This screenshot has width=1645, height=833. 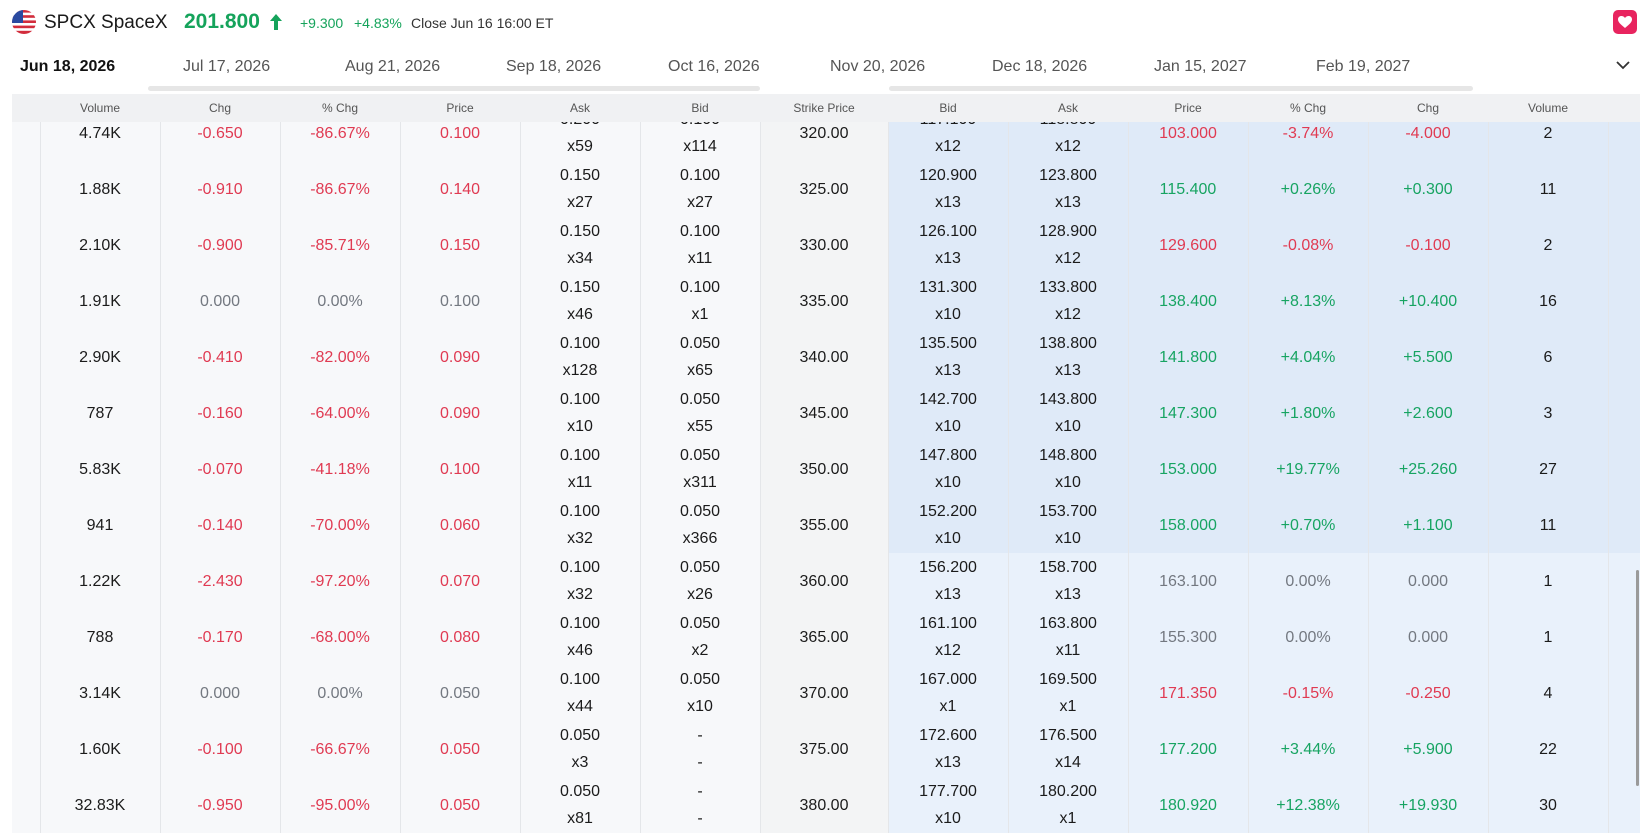 I want to click on call-change-pct: -64.00%, so click(x=340, y=413).